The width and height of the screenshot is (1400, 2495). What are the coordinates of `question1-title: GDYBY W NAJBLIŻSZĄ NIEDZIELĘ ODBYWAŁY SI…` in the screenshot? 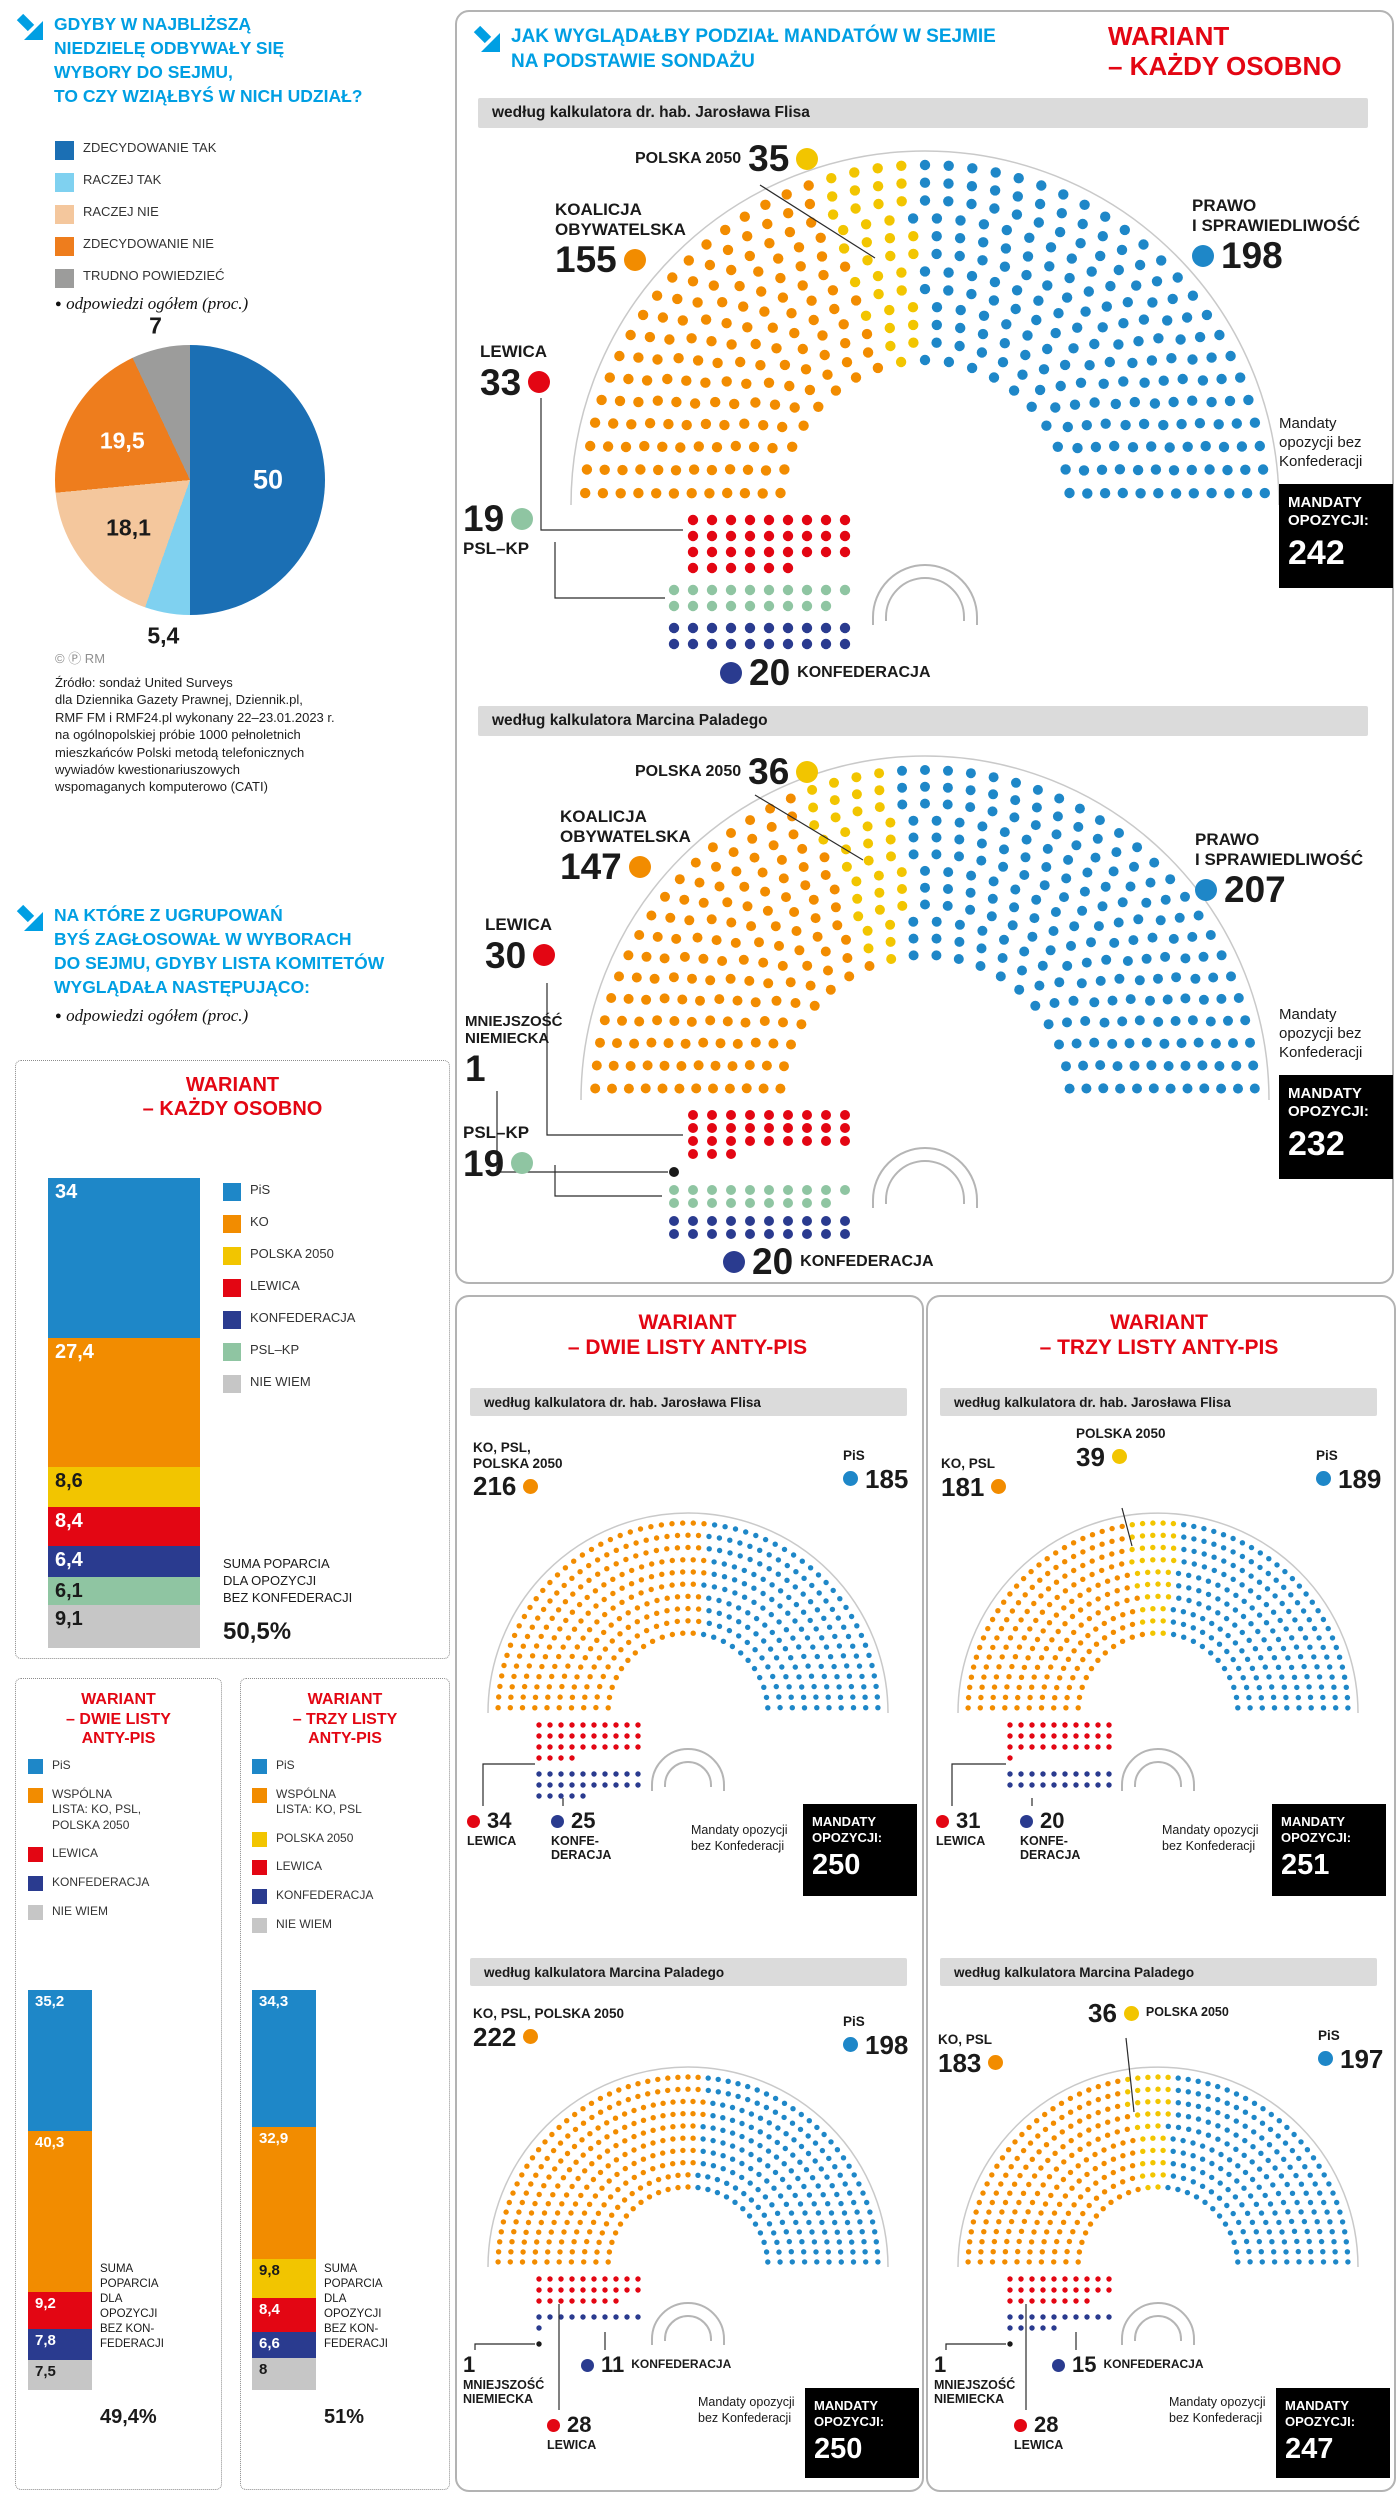 It's located at (208, 60).